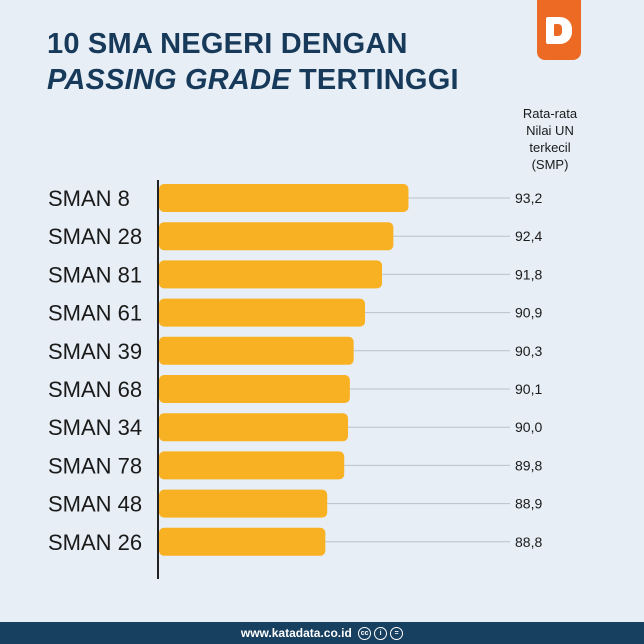 The width and height of the screenshot is (644, 644). I want to click on footer: www.katadata.co.id cc i =, so click(322, 633).